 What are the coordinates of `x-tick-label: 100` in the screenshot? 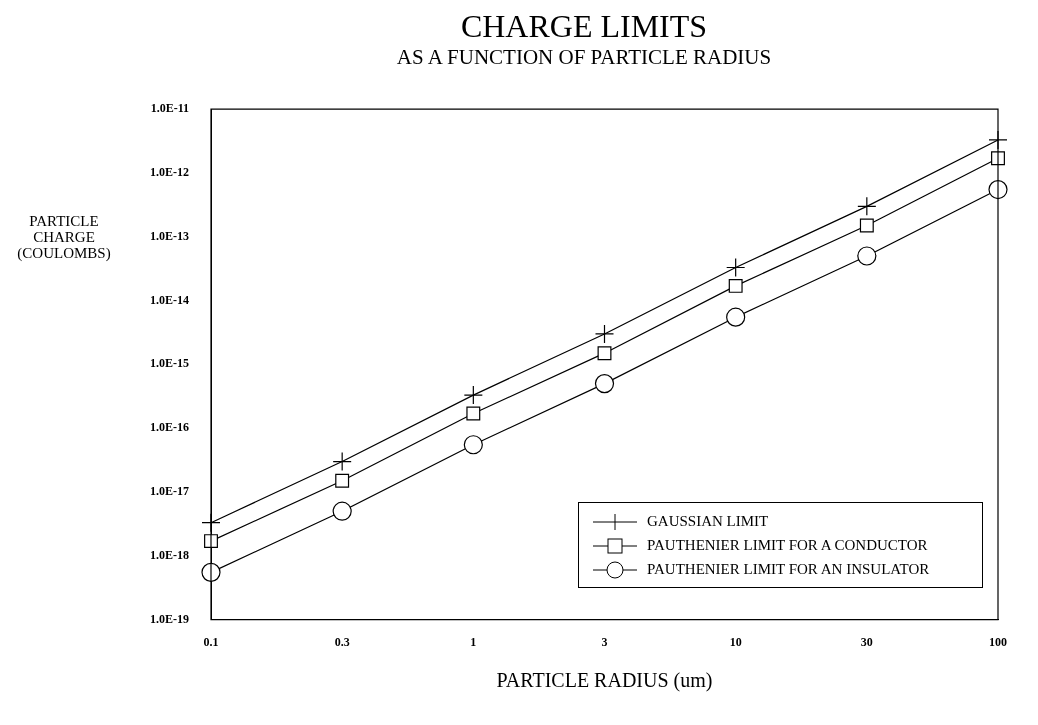 It's located at (998, 641).